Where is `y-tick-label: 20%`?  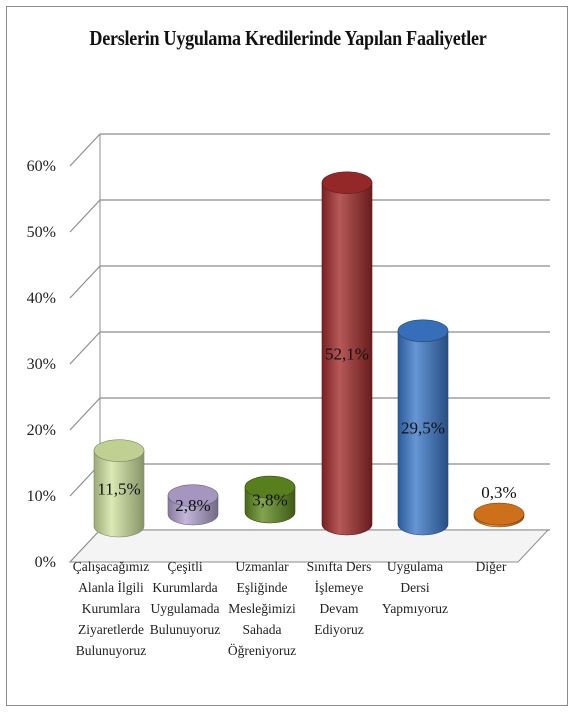
y-tick-label: 20% is located at coordinates (41, 430).